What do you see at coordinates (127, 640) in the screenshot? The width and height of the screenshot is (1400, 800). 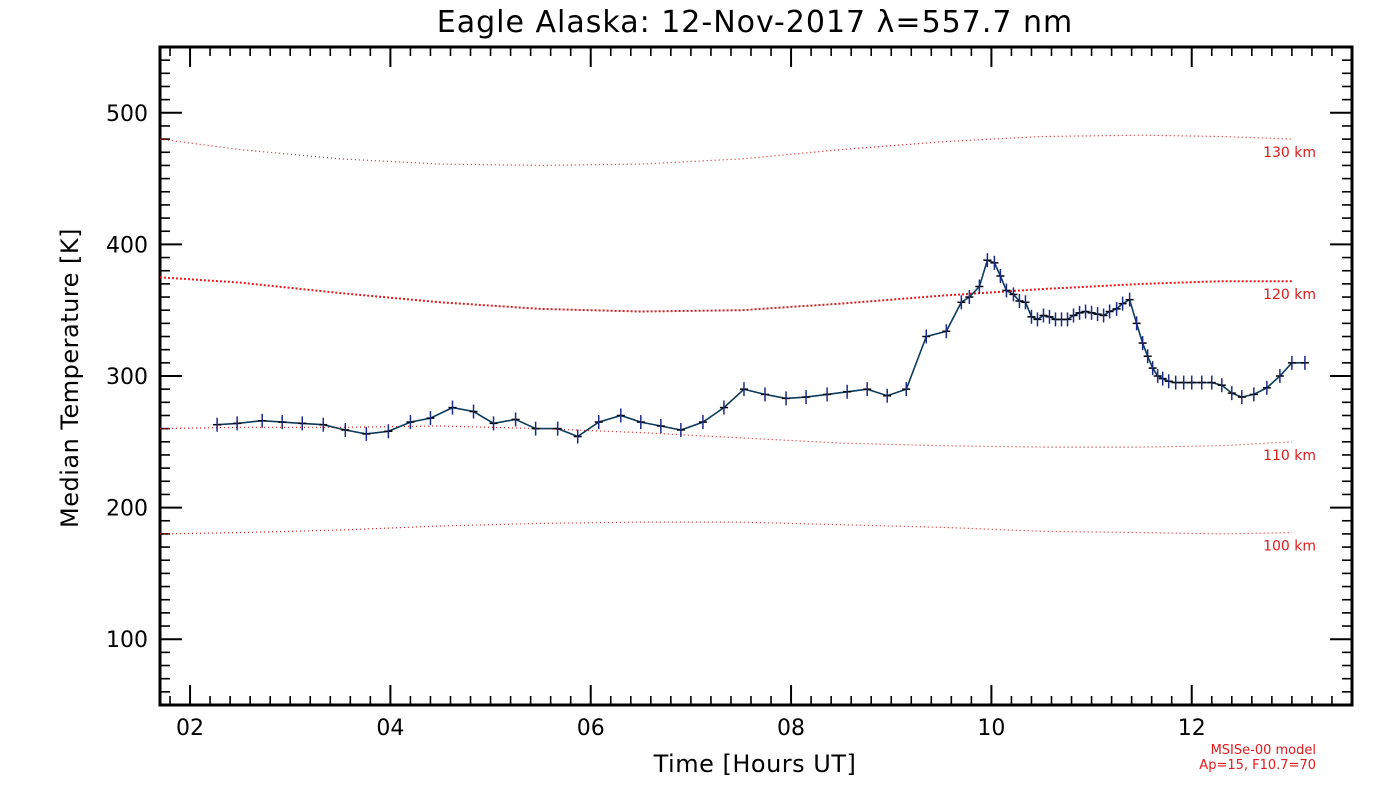 I see `y-tick-label: 100` at bounding box center [127, 640].